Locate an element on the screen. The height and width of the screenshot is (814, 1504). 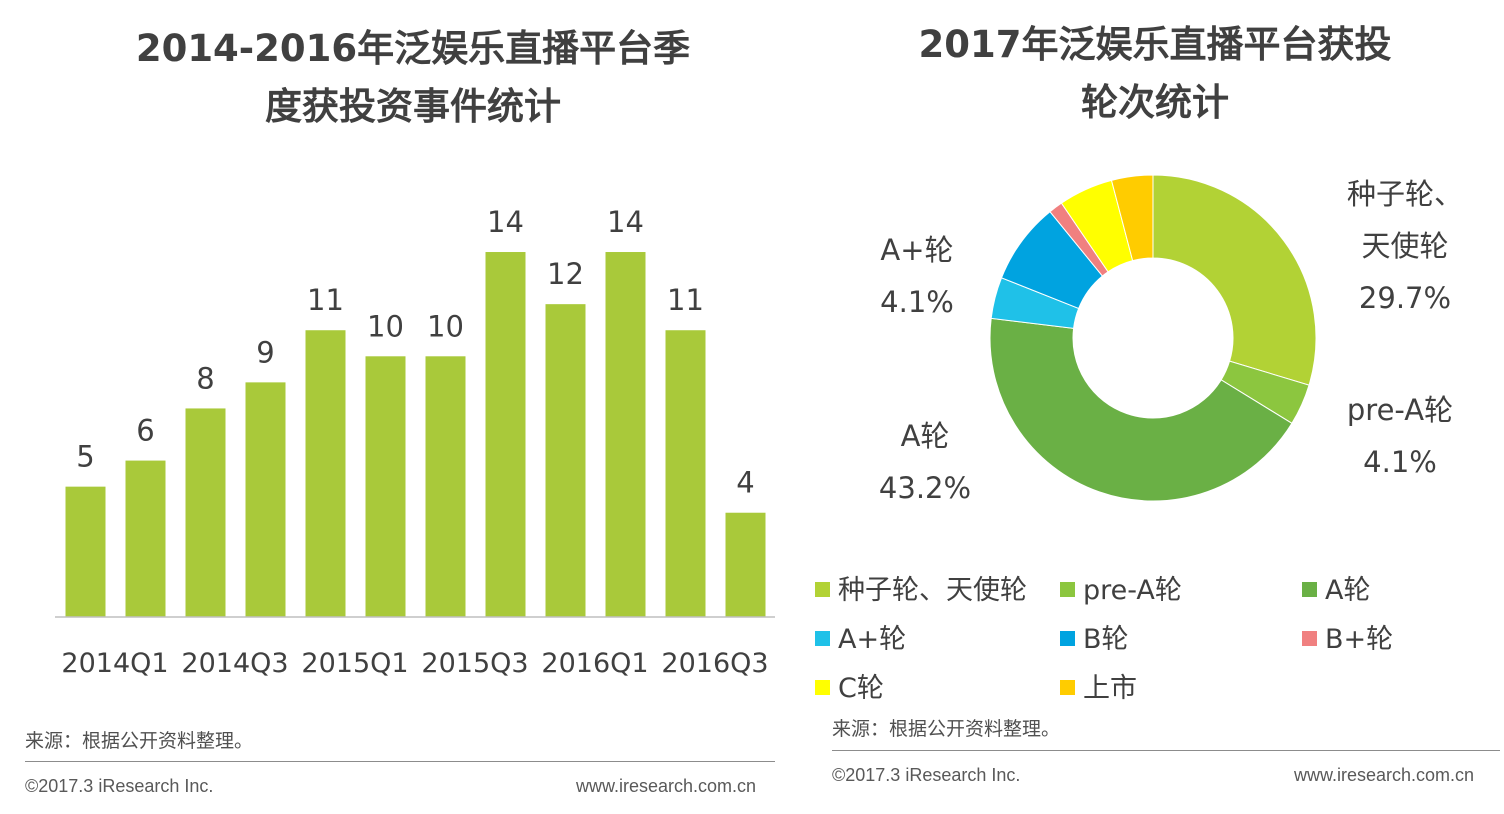
left-source-note: 来源：根据公开资料整理。 is located at coordinates (139, 741).